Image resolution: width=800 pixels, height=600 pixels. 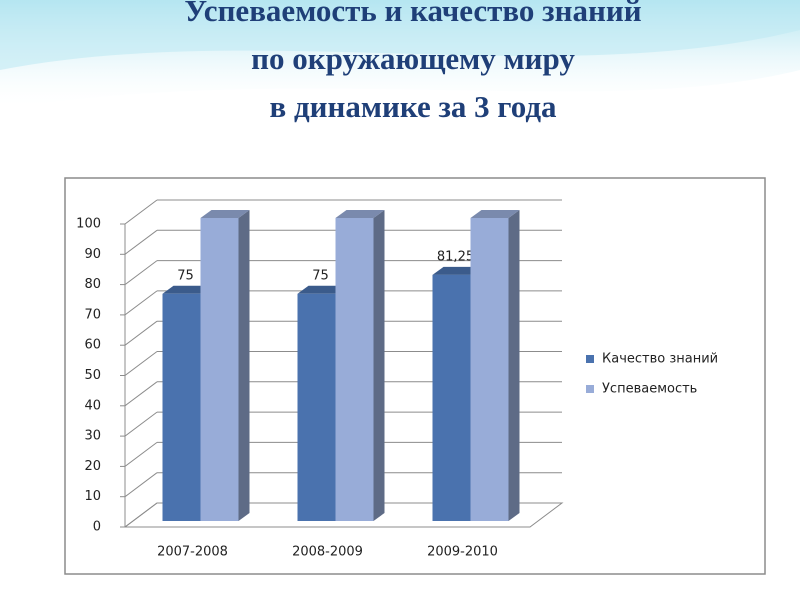 I want to click on y-tick-label: 60, so click(x=92, y=345).